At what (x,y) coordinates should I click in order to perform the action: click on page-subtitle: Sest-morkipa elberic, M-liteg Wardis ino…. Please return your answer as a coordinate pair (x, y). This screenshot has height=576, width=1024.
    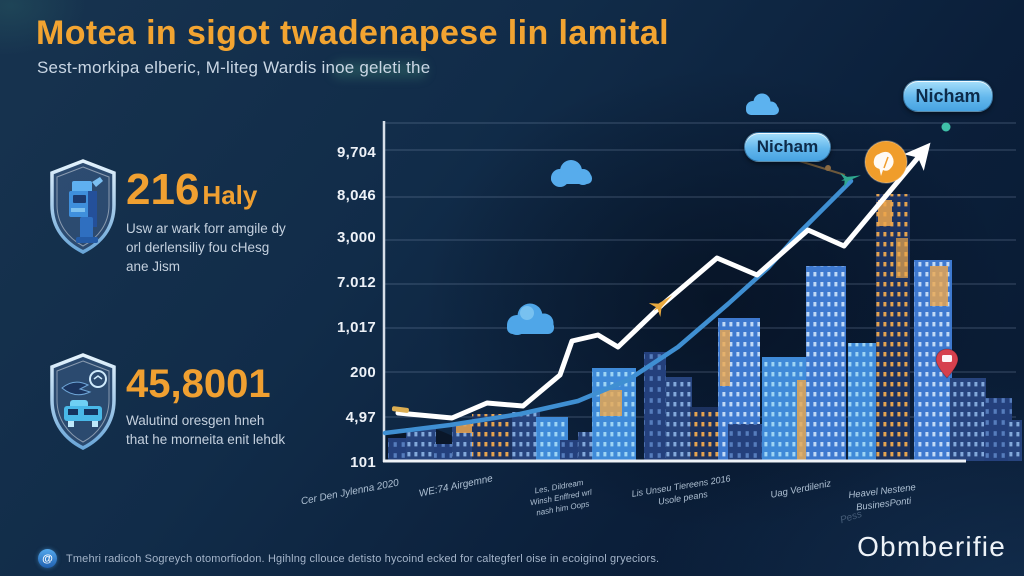
    Looking at the image, I should click on (234, 67).